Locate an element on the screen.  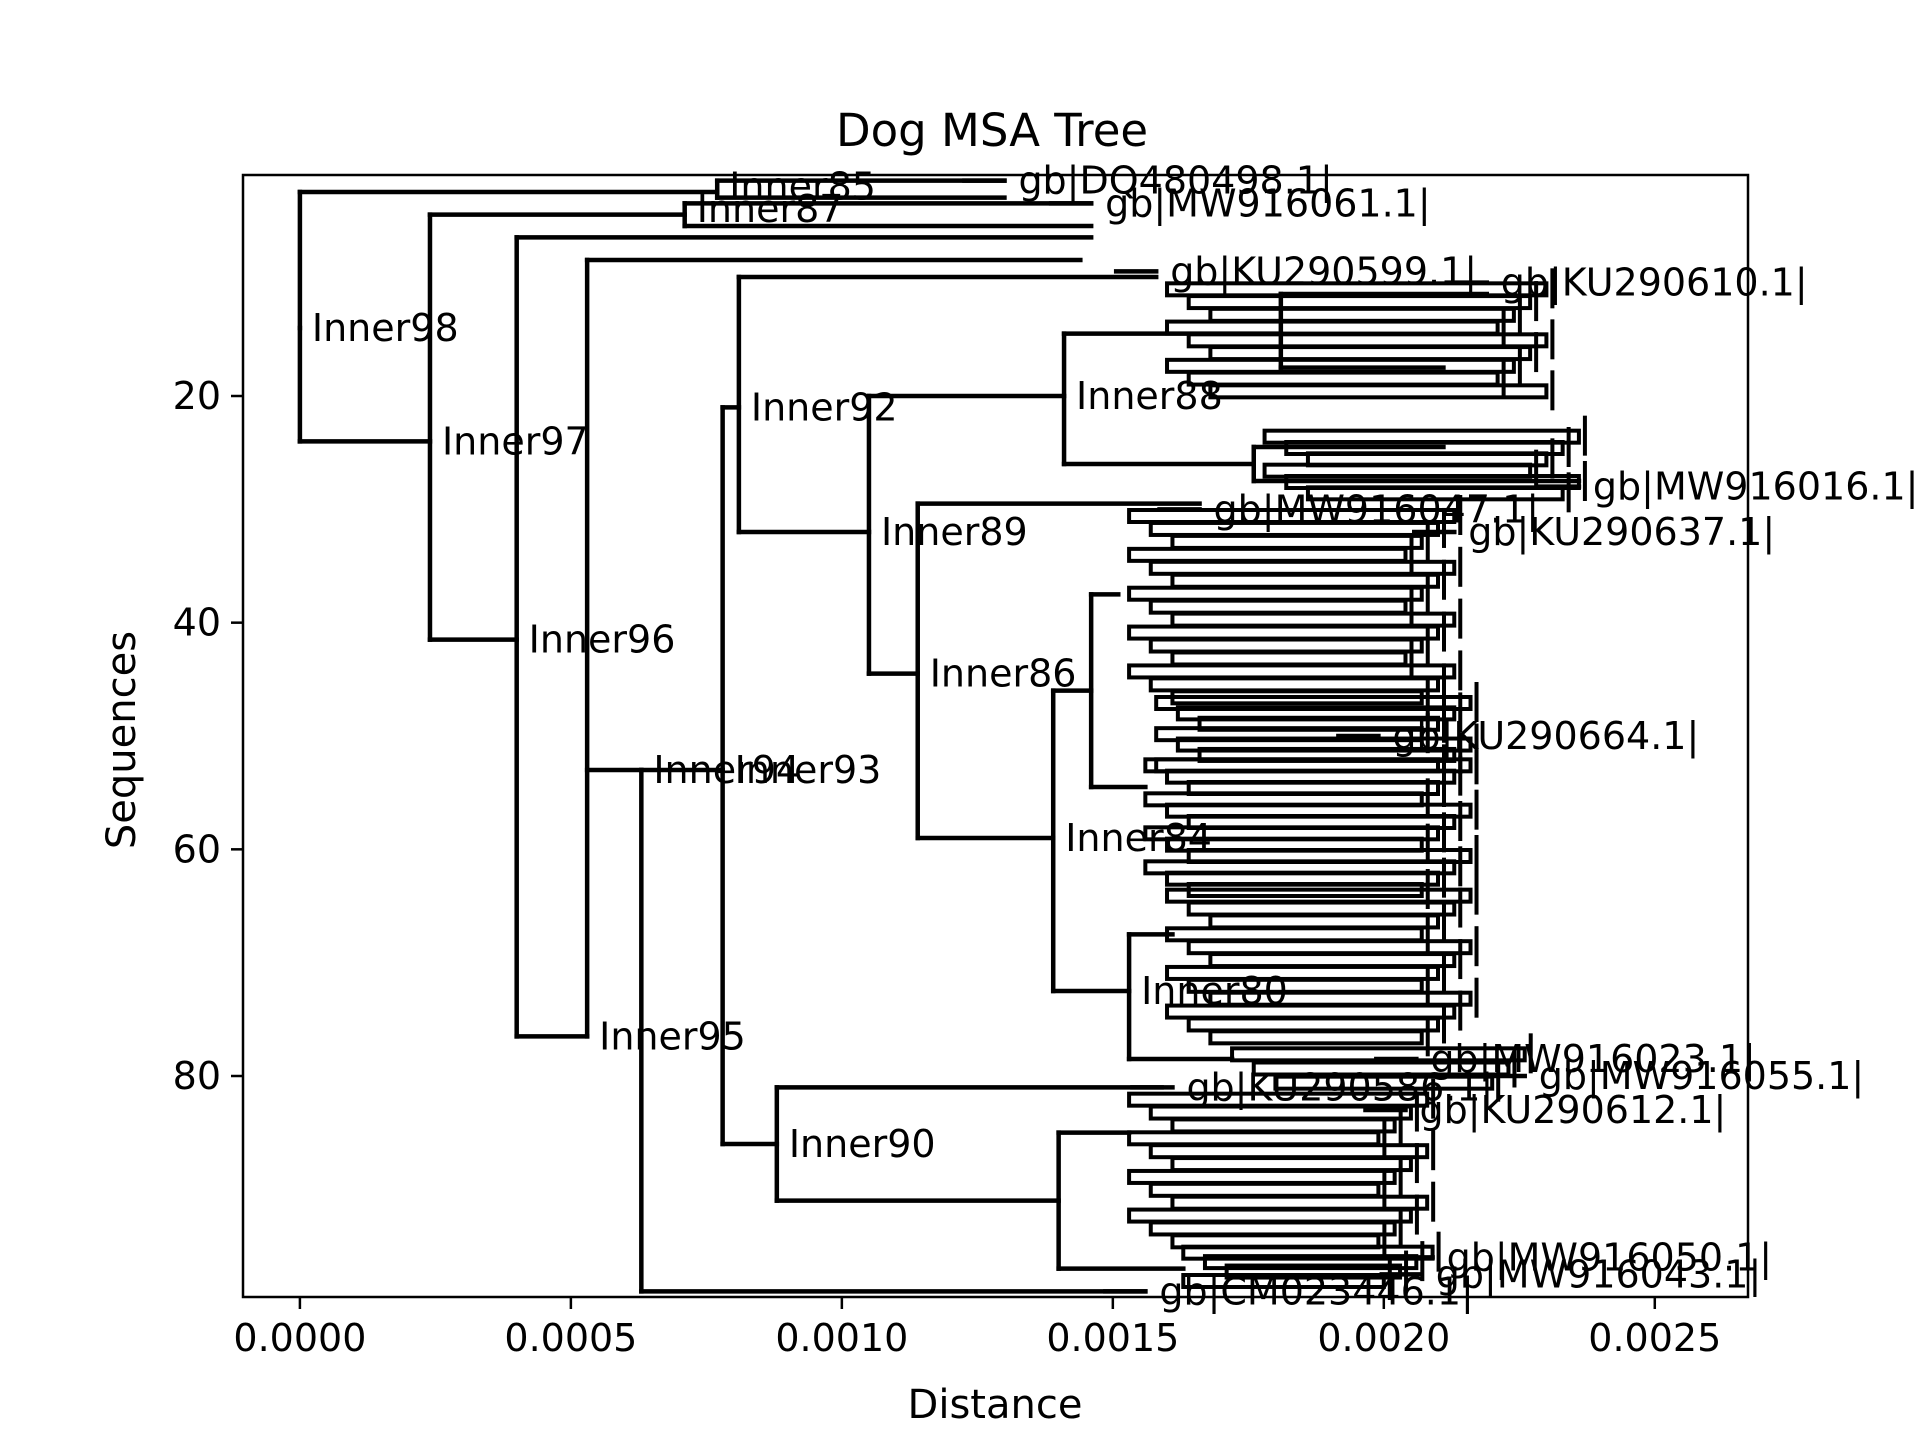
x-tick-label: 0.0020 is located at coordinates (1383, 1338).